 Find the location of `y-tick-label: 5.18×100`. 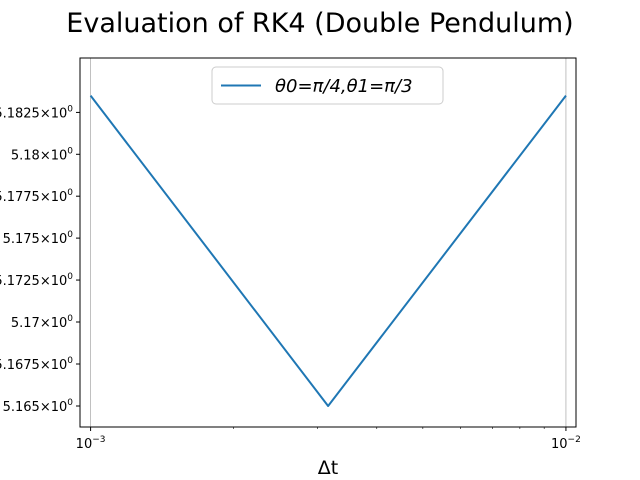

y-tick-label: 5.18×100 is located at coordinates (42, 154).